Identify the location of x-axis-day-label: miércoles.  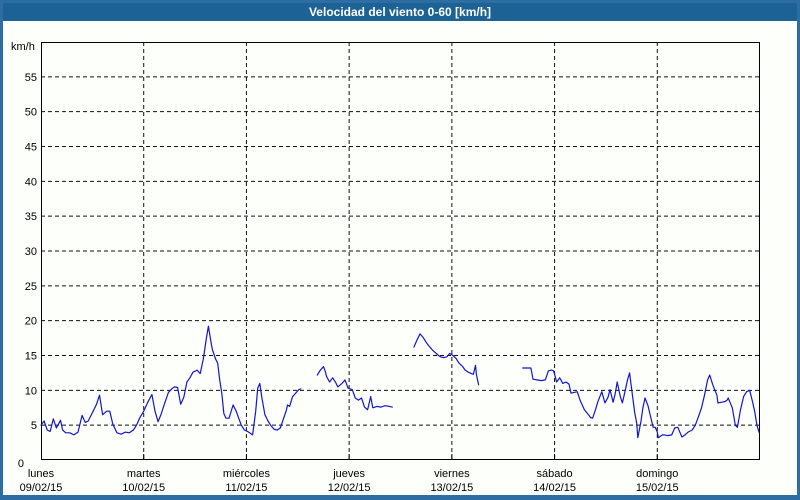
(247, 474).